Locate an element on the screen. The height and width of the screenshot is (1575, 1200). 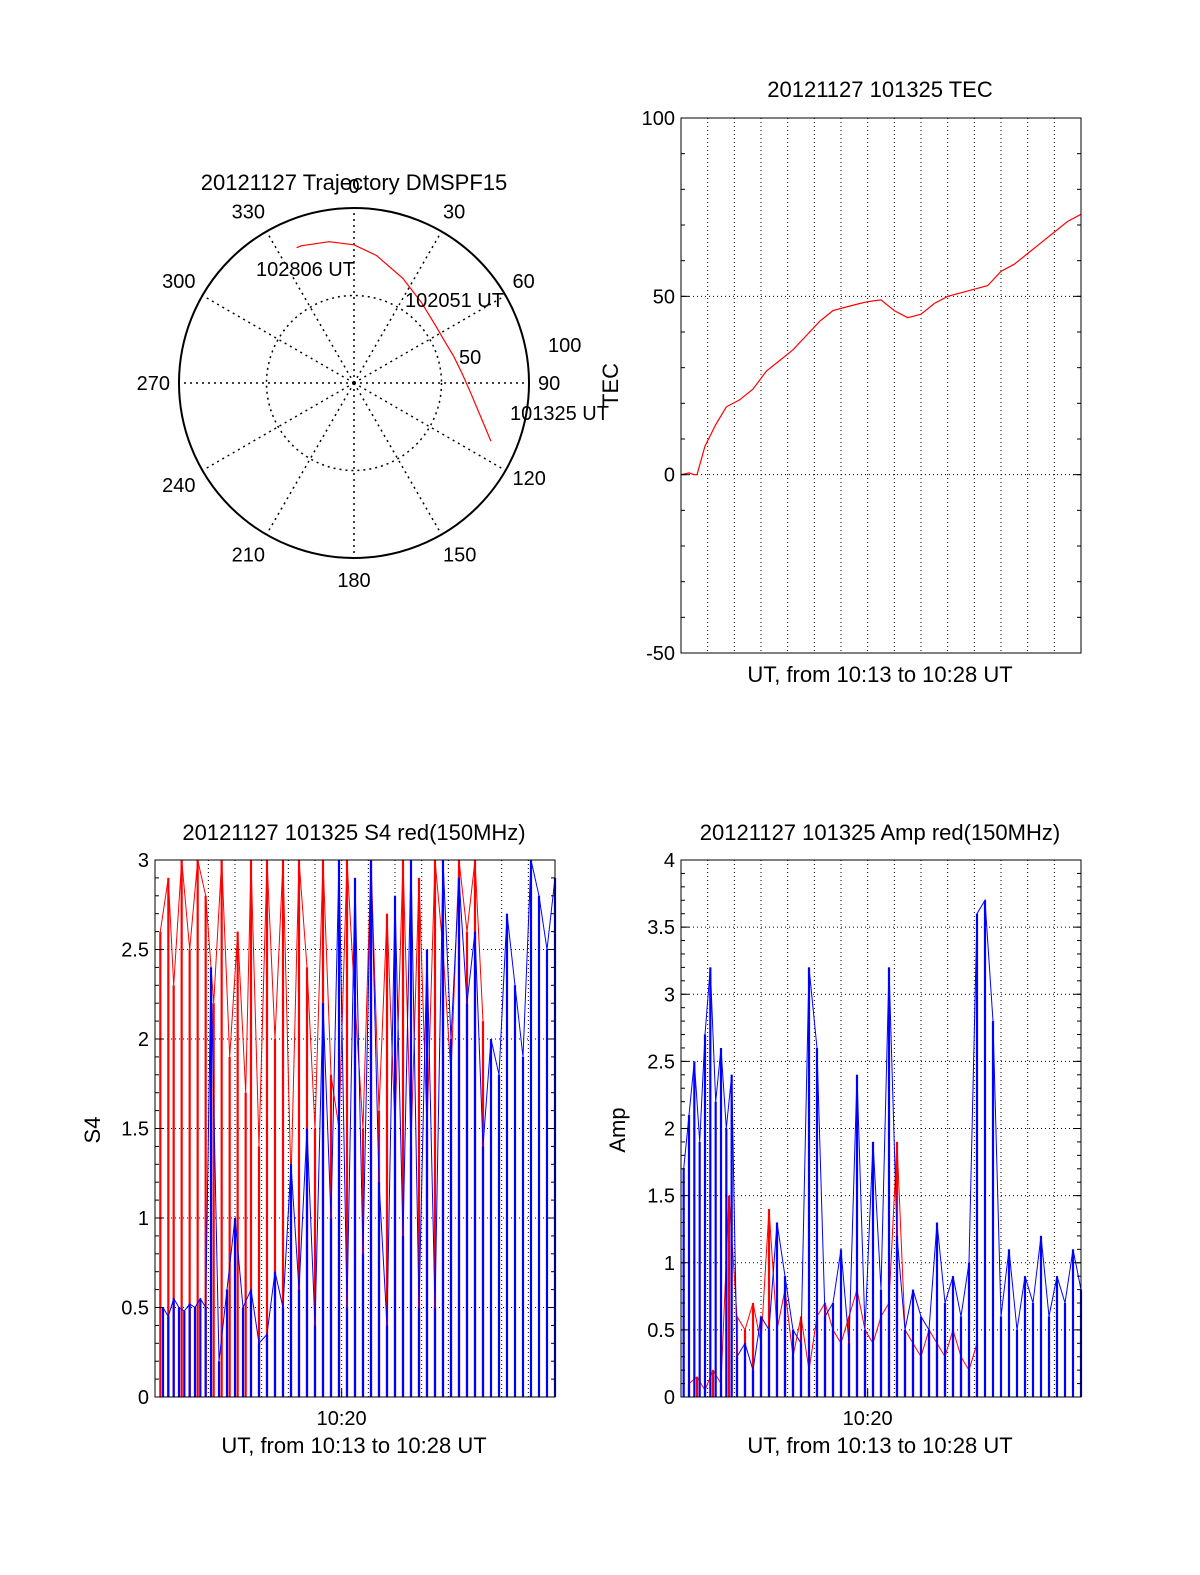
amp-ytick-label: 3 is located at coordinates (669, 995).